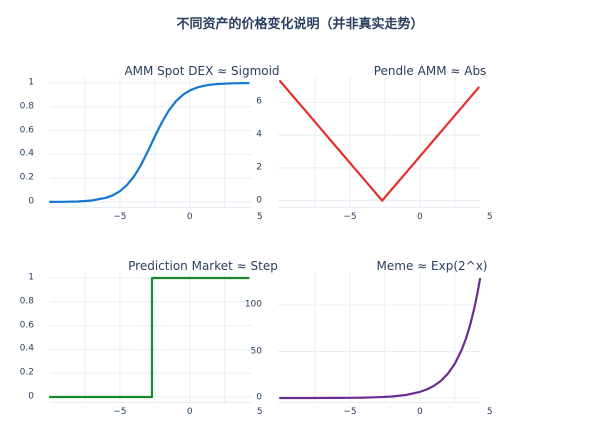 This screenshot has height=446, width=600. What do you see at coordinates (430, 71) in the screenshot?
I see `subplot-title-pendle-amm: Pendle AMM ≈ Abs` at bounding box center [430, 71].